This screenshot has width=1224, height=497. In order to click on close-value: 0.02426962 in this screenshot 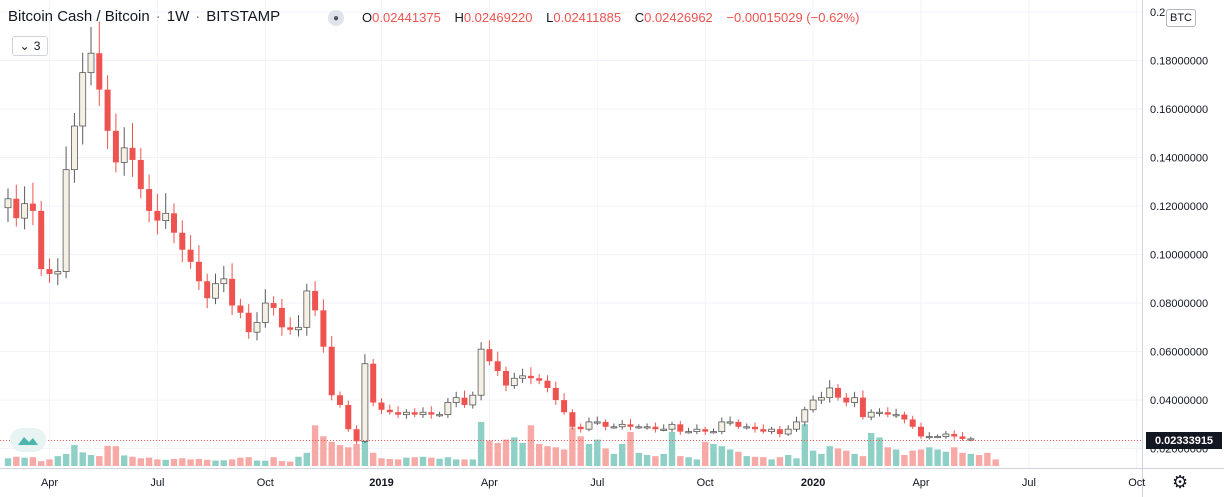, I will do `click(678, 17)`.